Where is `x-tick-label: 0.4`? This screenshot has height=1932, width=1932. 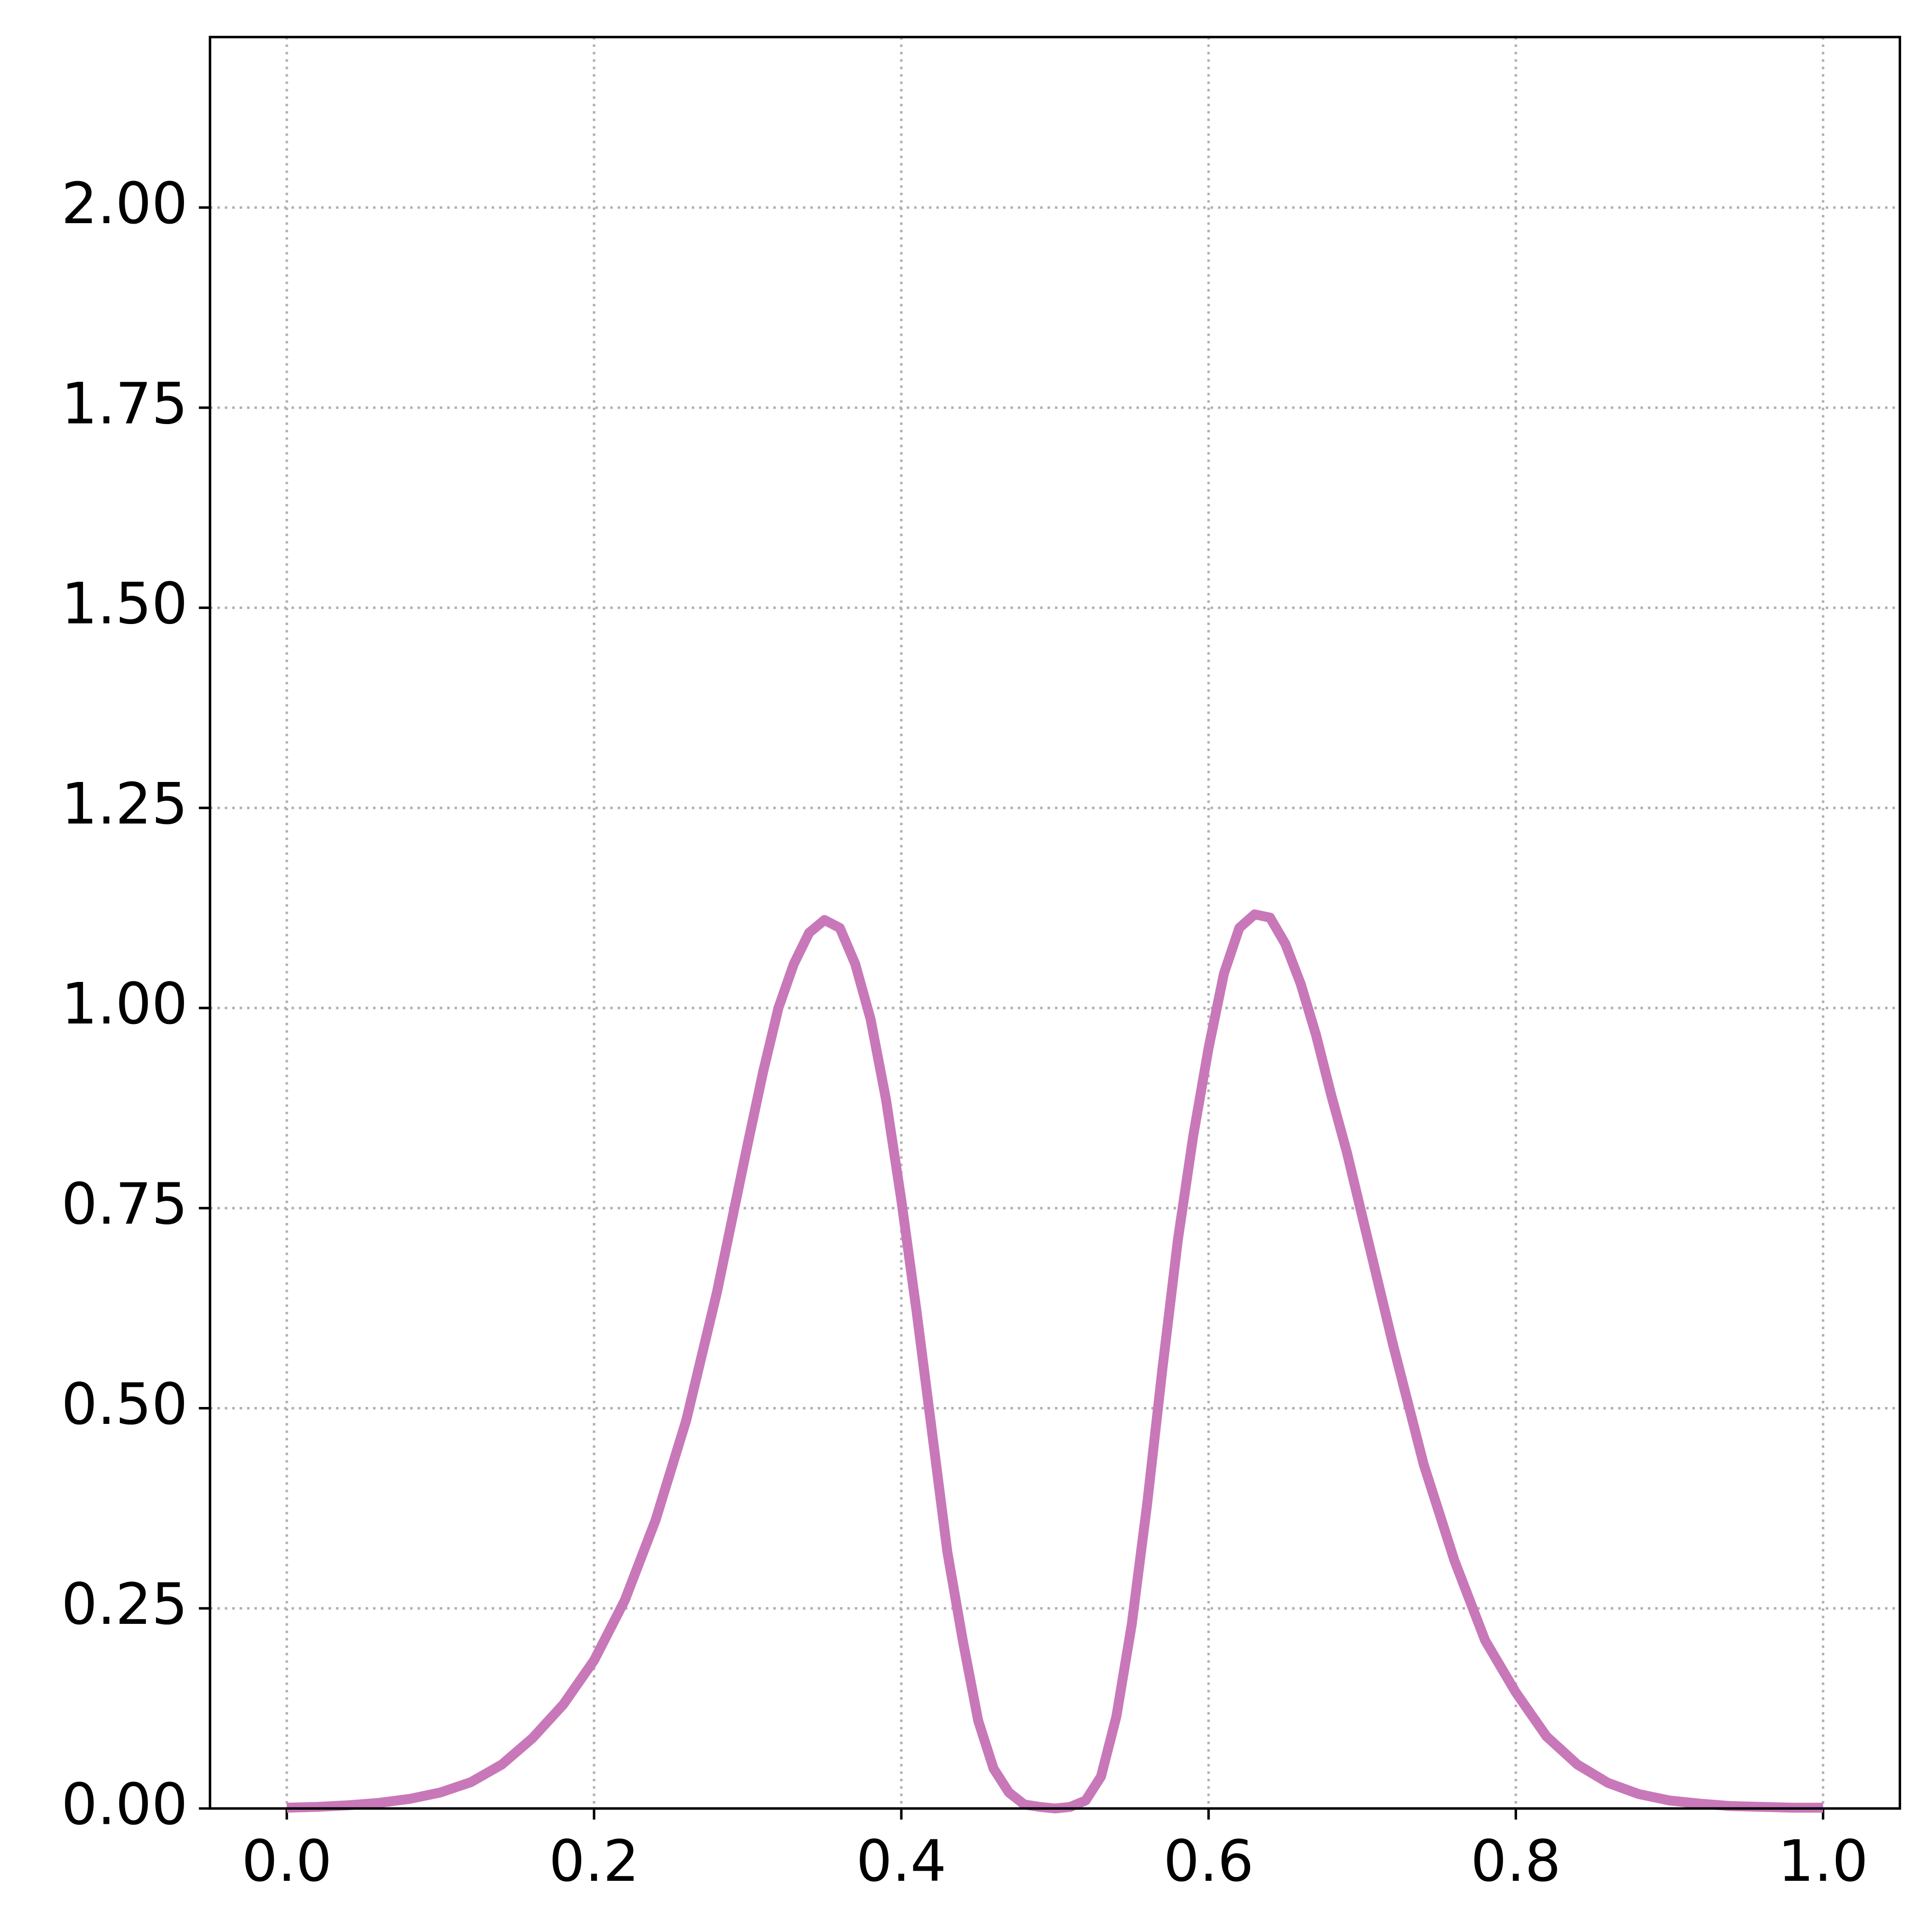 x-tick-label: 0.4 is located at coordinates (901, 1861).